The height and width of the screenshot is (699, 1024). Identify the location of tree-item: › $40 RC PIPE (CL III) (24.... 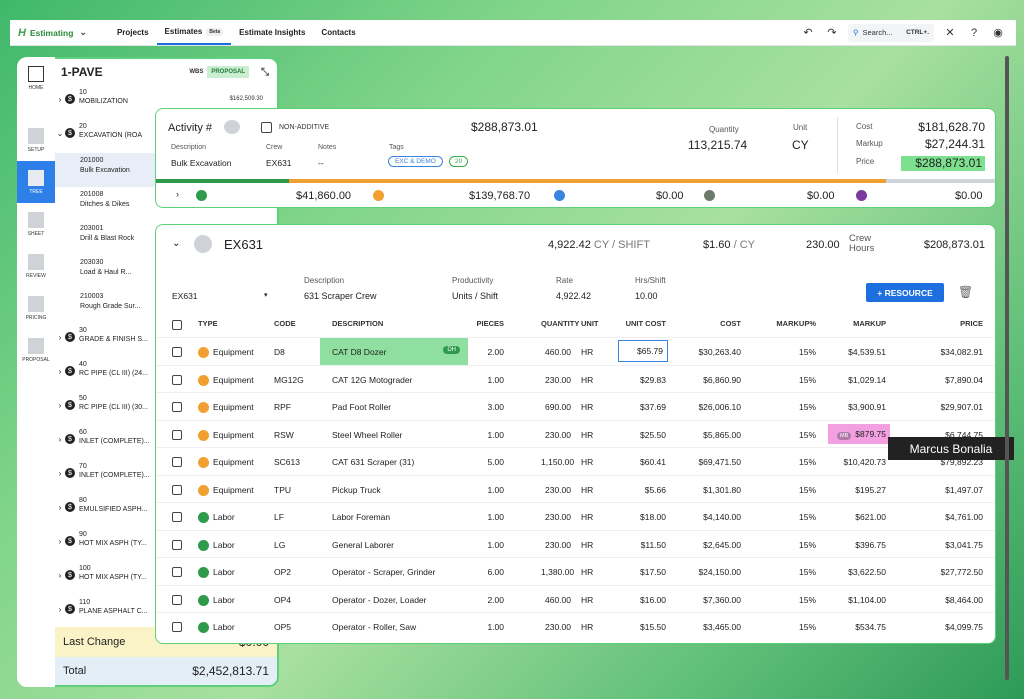
(166, 374).